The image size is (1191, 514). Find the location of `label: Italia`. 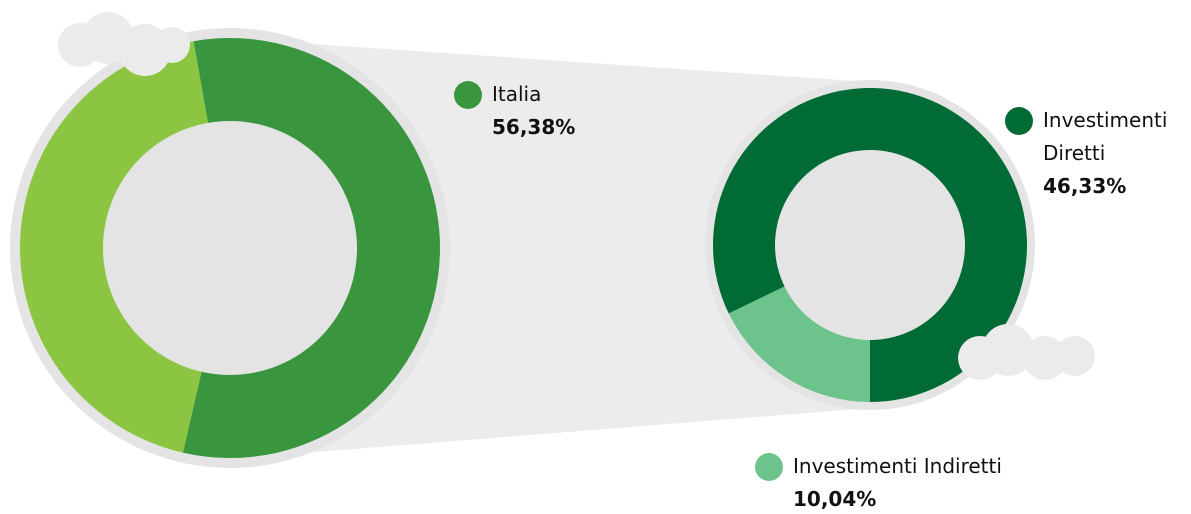

label: Italia is located at coordinates (517, 94).